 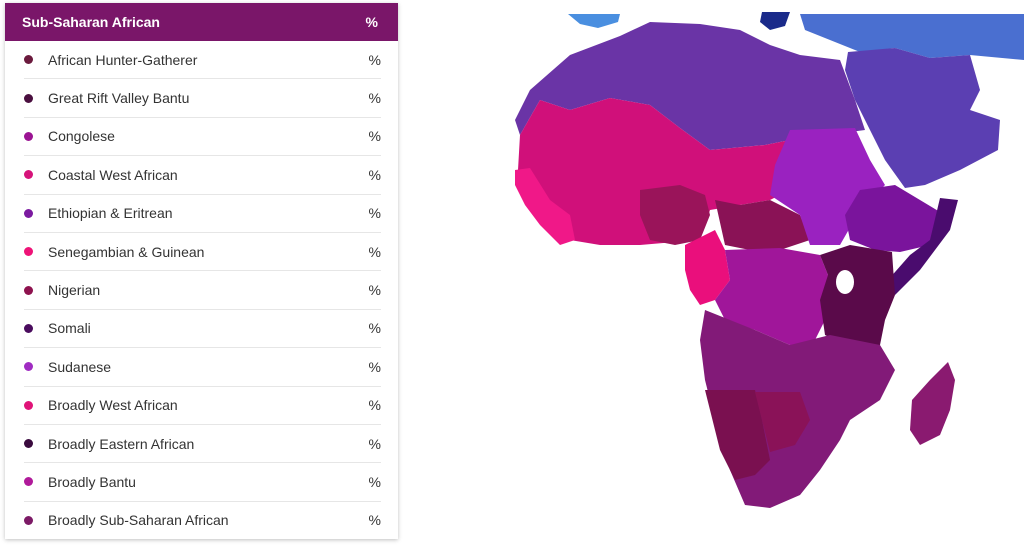 I want to click on map-region-north-africa, so click(x=690, y=86).